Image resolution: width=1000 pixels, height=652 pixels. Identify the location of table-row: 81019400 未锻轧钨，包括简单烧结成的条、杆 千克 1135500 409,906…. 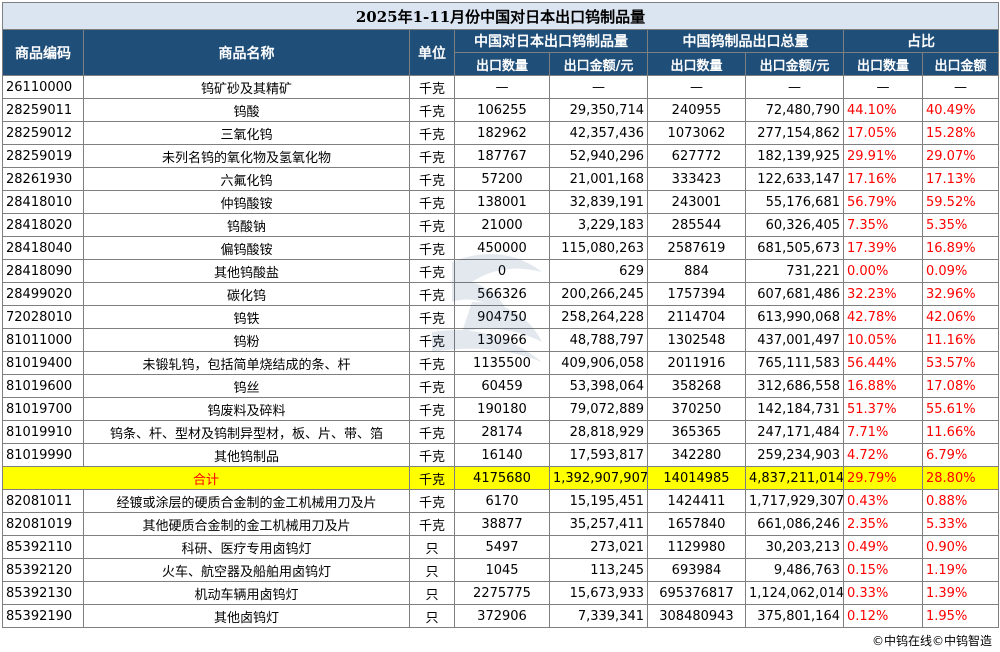
(500, 363).